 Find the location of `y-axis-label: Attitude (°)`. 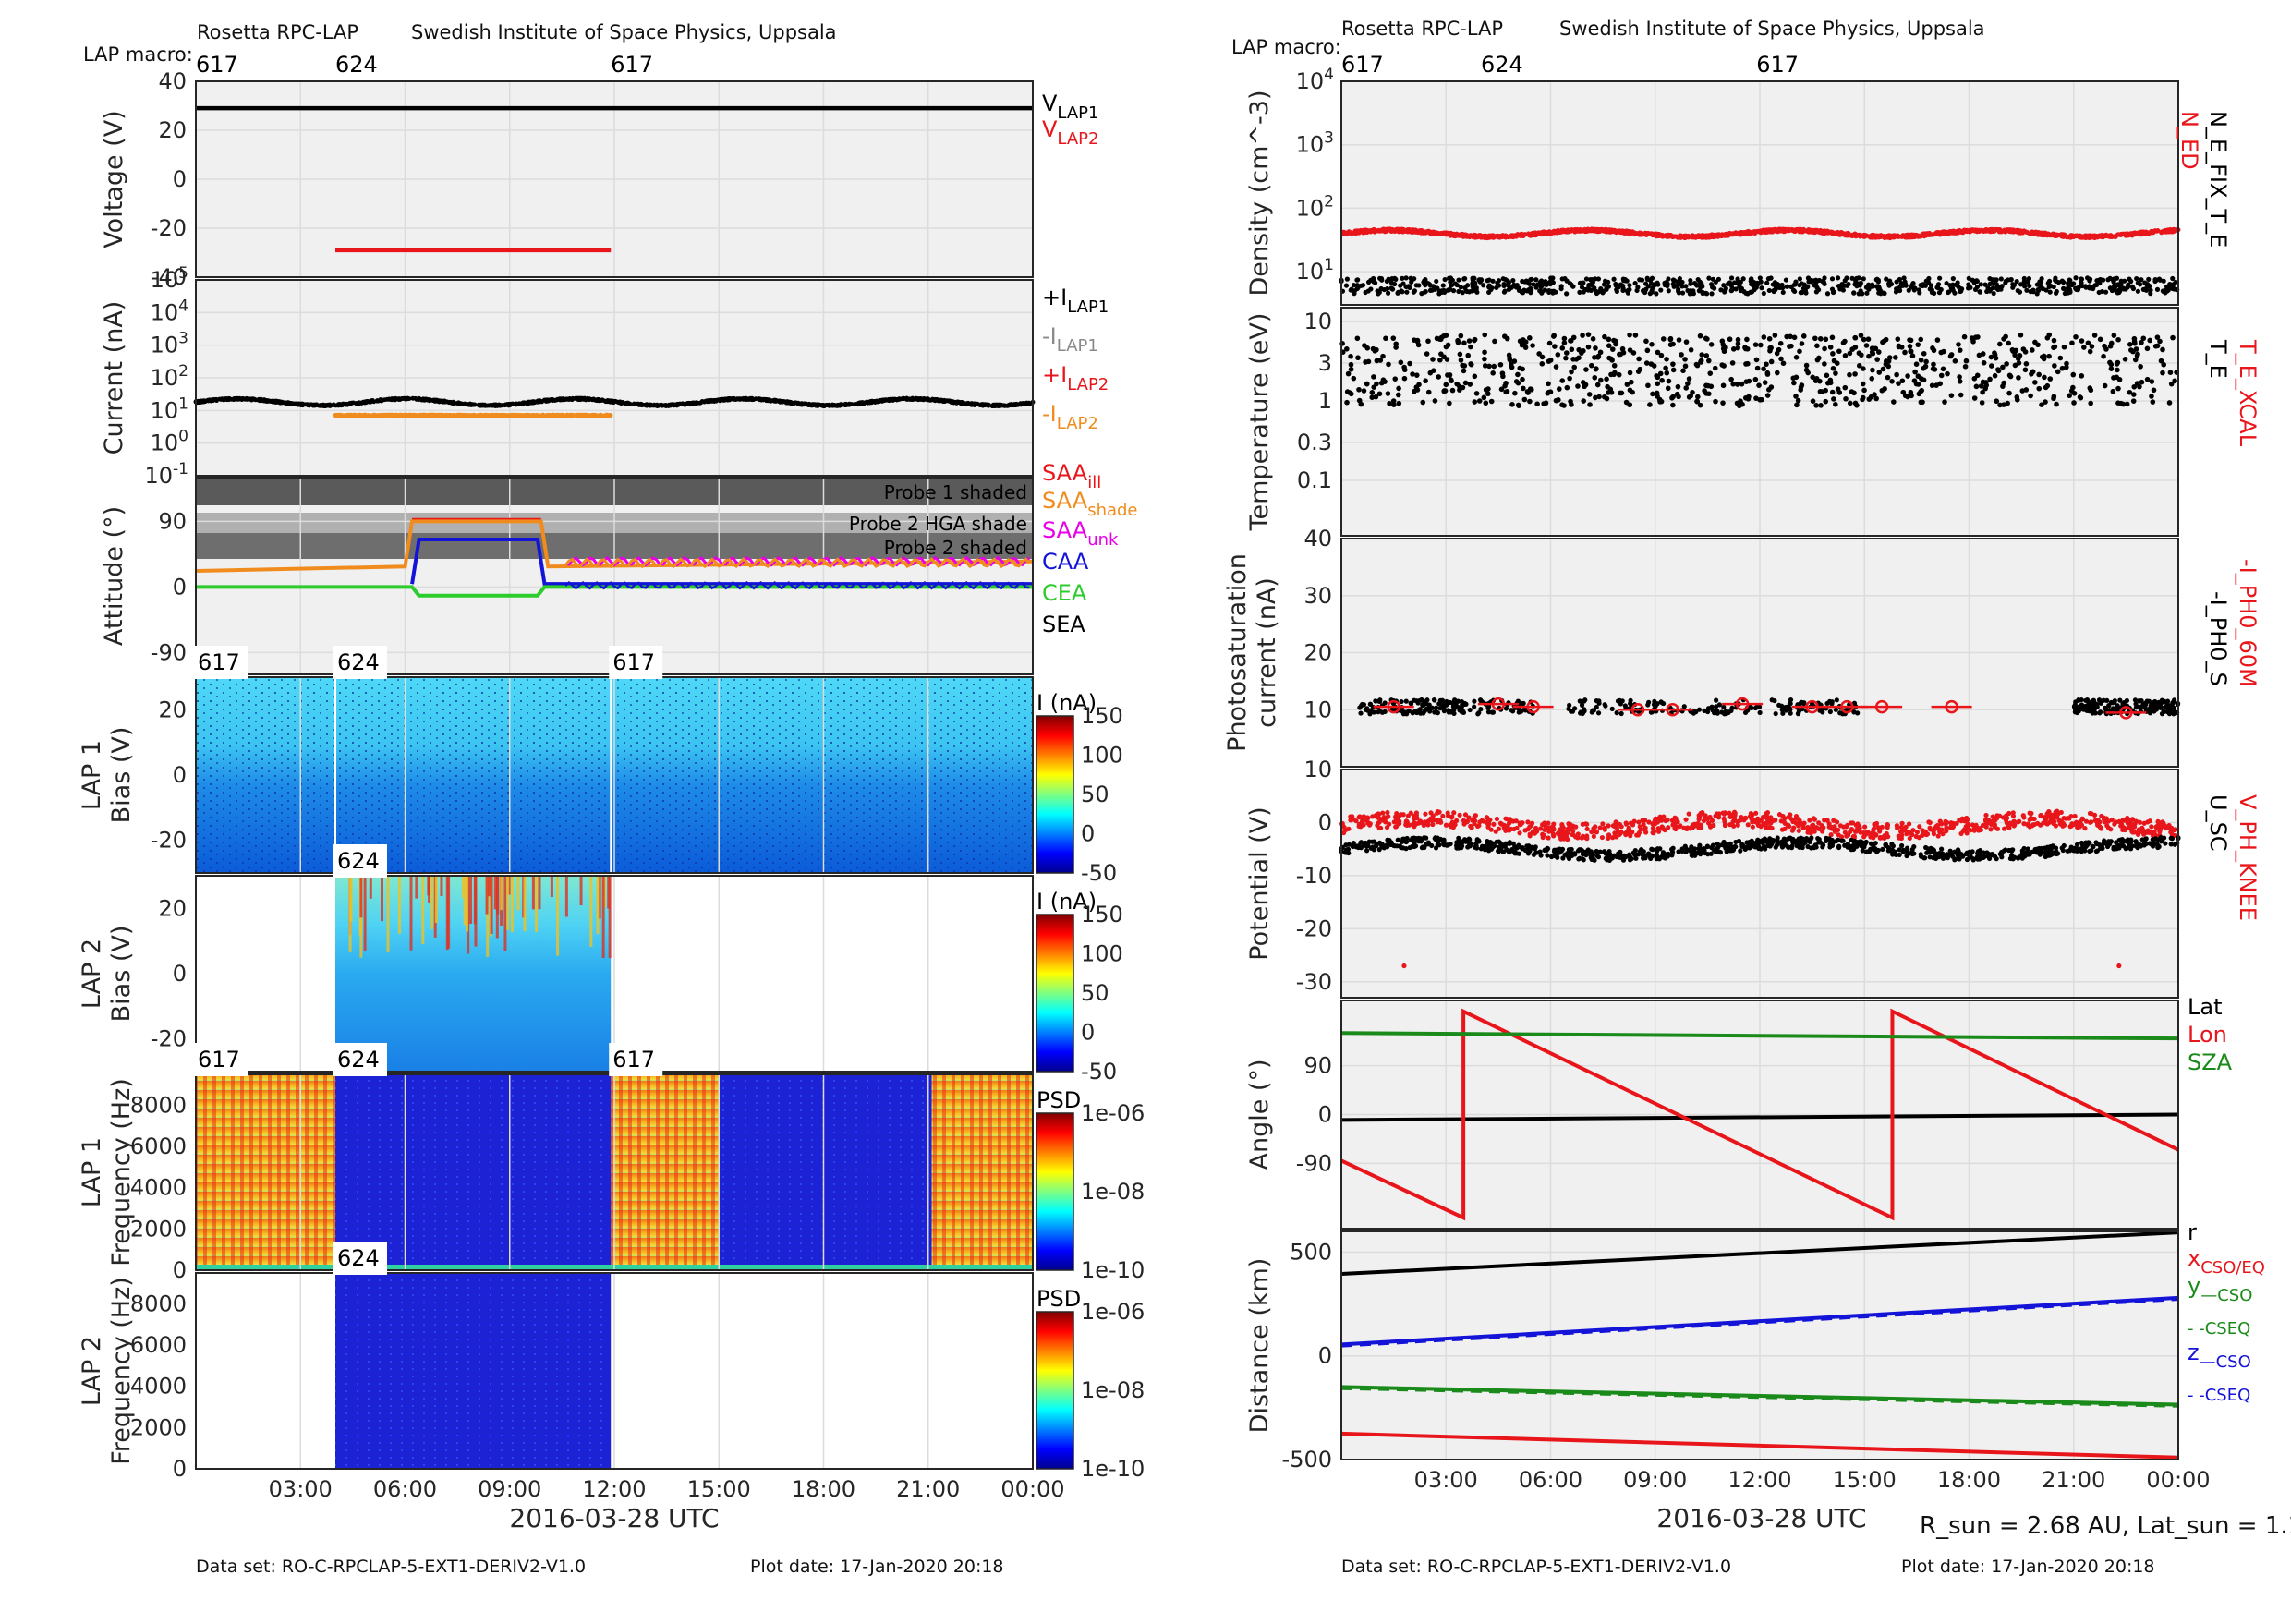

y-axis-label: Attitude (°) is located at coordinates (114, 576).